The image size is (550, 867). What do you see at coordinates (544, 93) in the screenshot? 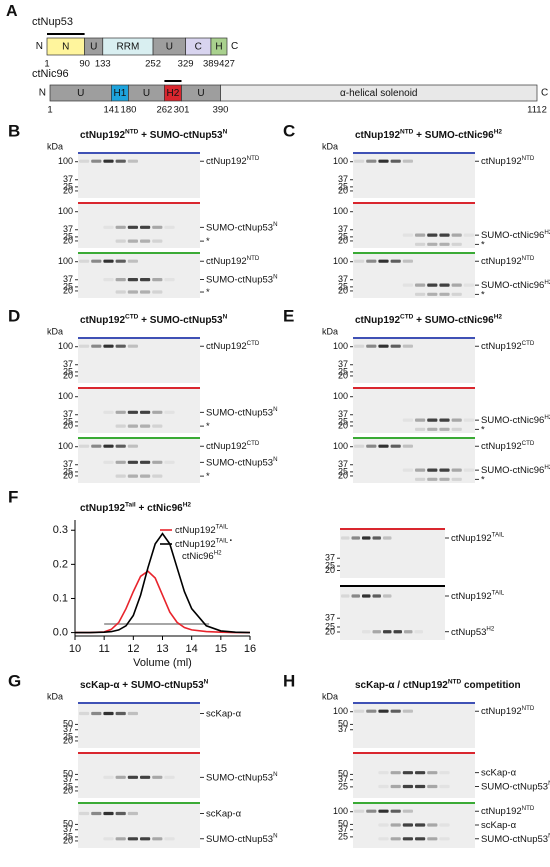
I see `terminus-label: C` at bounding box center [544, 93].